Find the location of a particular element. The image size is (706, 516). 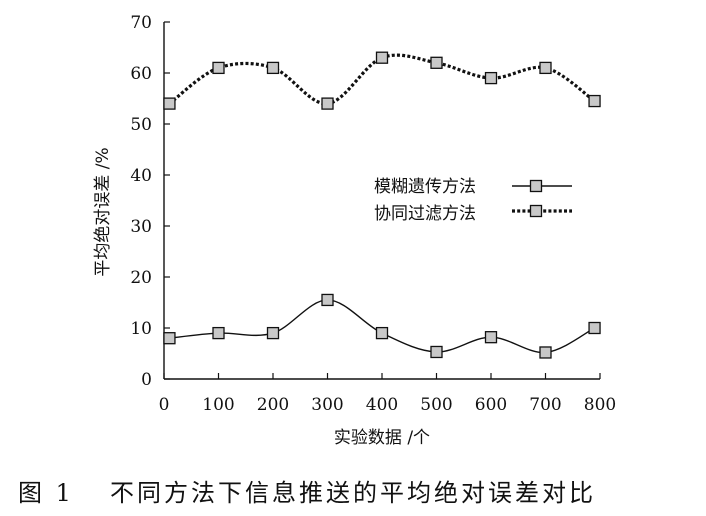

y-tick-label: 30 is located at coordinates (141, 227).